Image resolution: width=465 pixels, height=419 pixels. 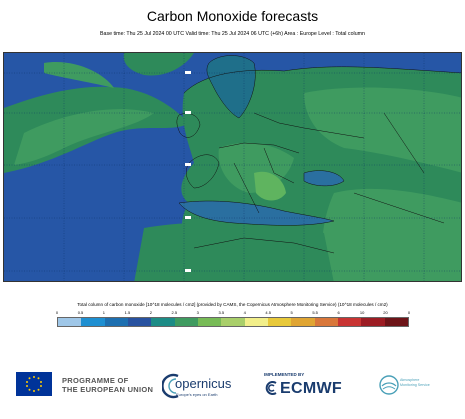 What do you see at coordinates (410, 380) in the screenshot?
I see `cams-line-1: Atmosphere` at bounding box center [410, 380].